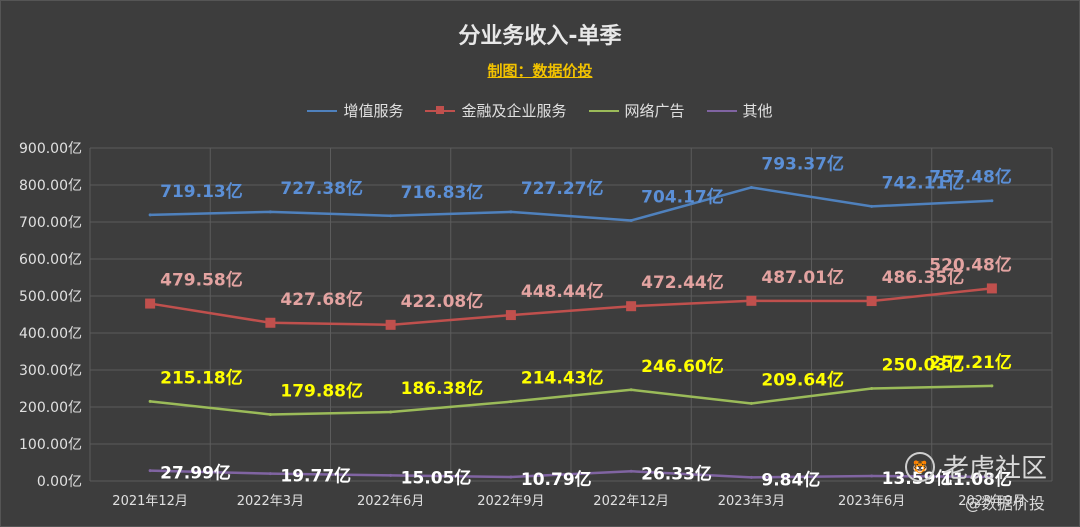  What do you see at coordinates (201, 191) in the screenshot?
I see `data-label: 719.13亿` at bounding box center [201, 191].